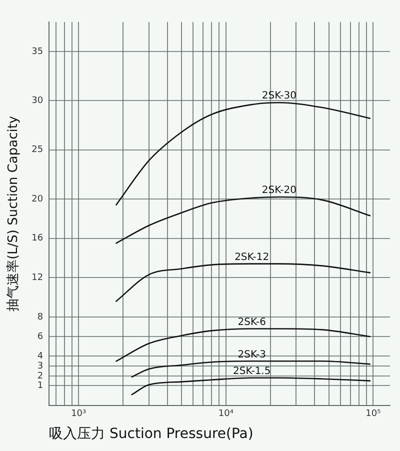 The height and width of the screenshot is (451, 400). What do you see at coordinates (40, 357) in the screenshot?
I see `y-tick-label: 4` at bounding box center [40, 357].